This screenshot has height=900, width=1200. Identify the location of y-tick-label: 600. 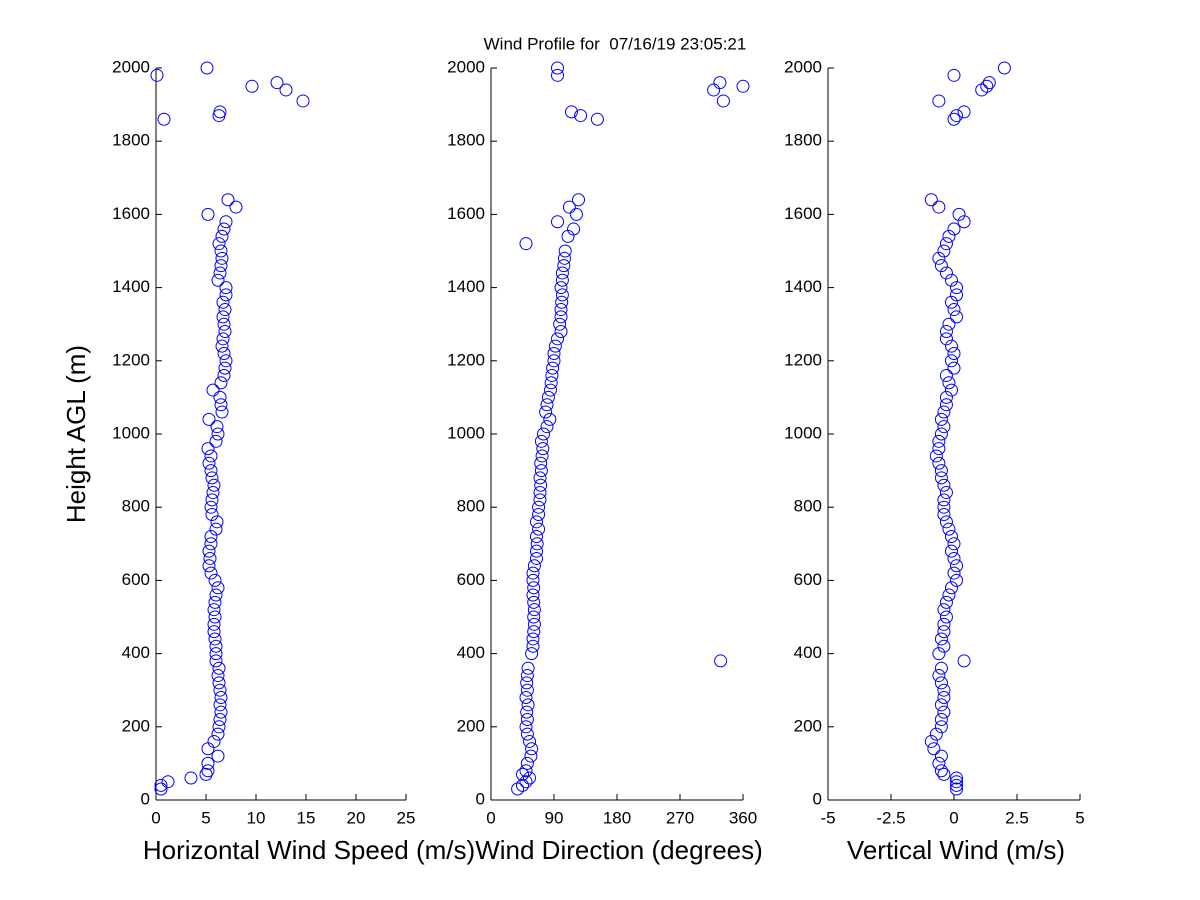
(136, 579).